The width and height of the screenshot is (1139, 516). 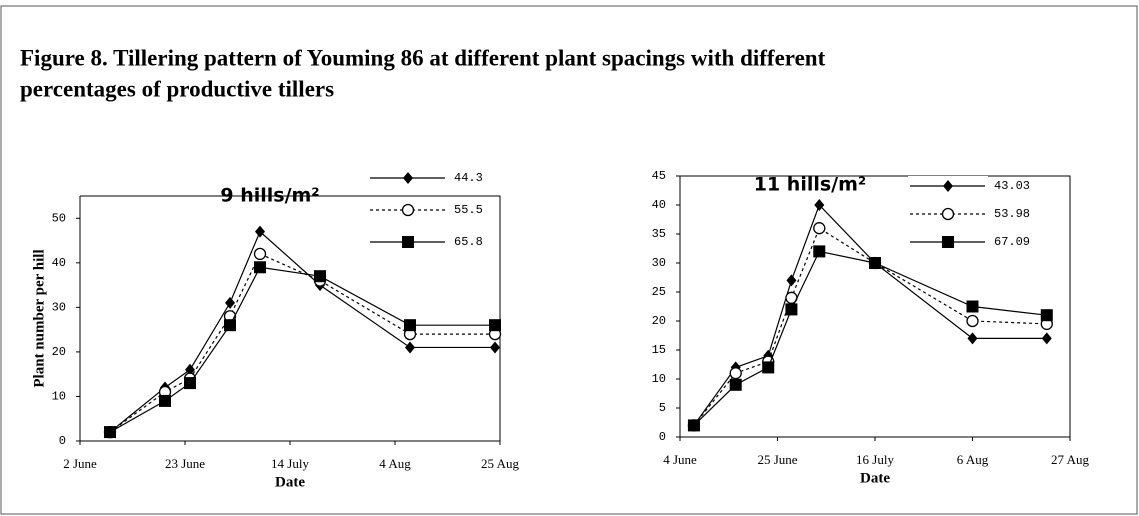 What do you see at coordinates (810, 185) in the screenshot?
I see `chart-title: 11 hills/m²` at bounding box center [810, 185].